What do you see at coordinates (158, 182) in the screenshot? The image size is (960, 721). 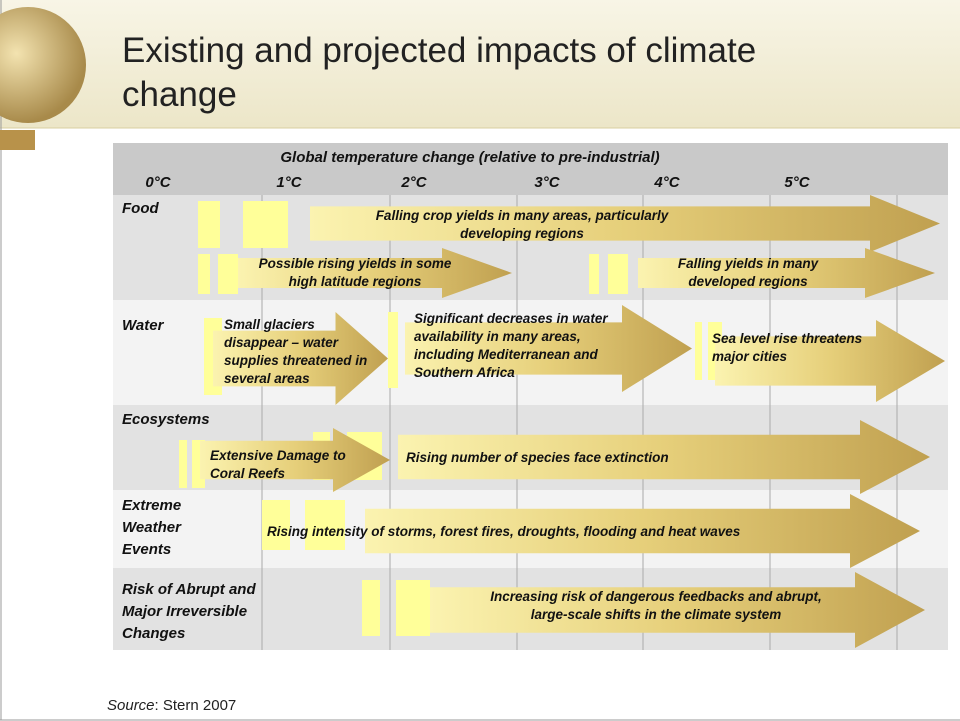 I see `temperature-label: 0°C` at bounding box center [158, 182].